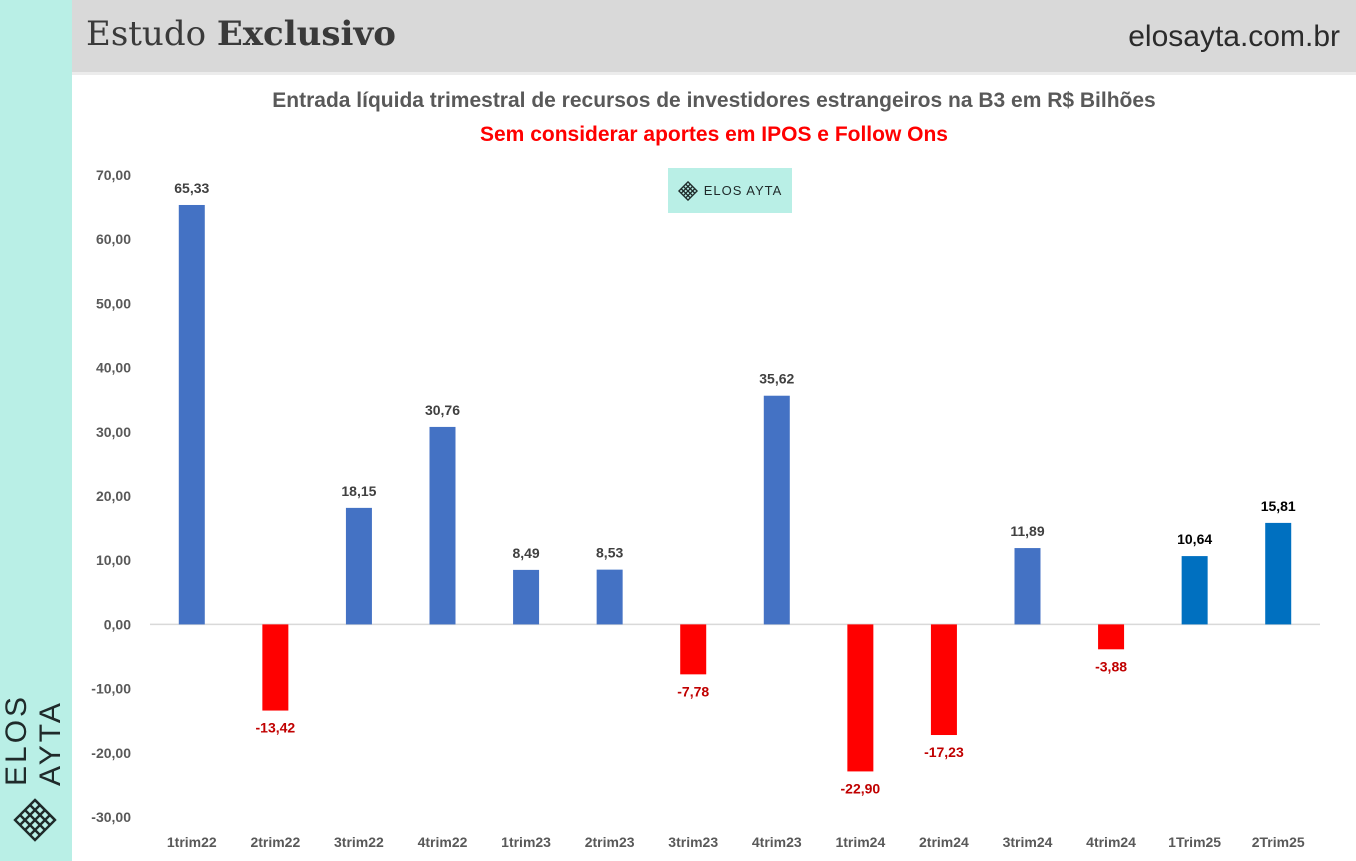  I want to click on bar-4trim23, so click(776, 510).